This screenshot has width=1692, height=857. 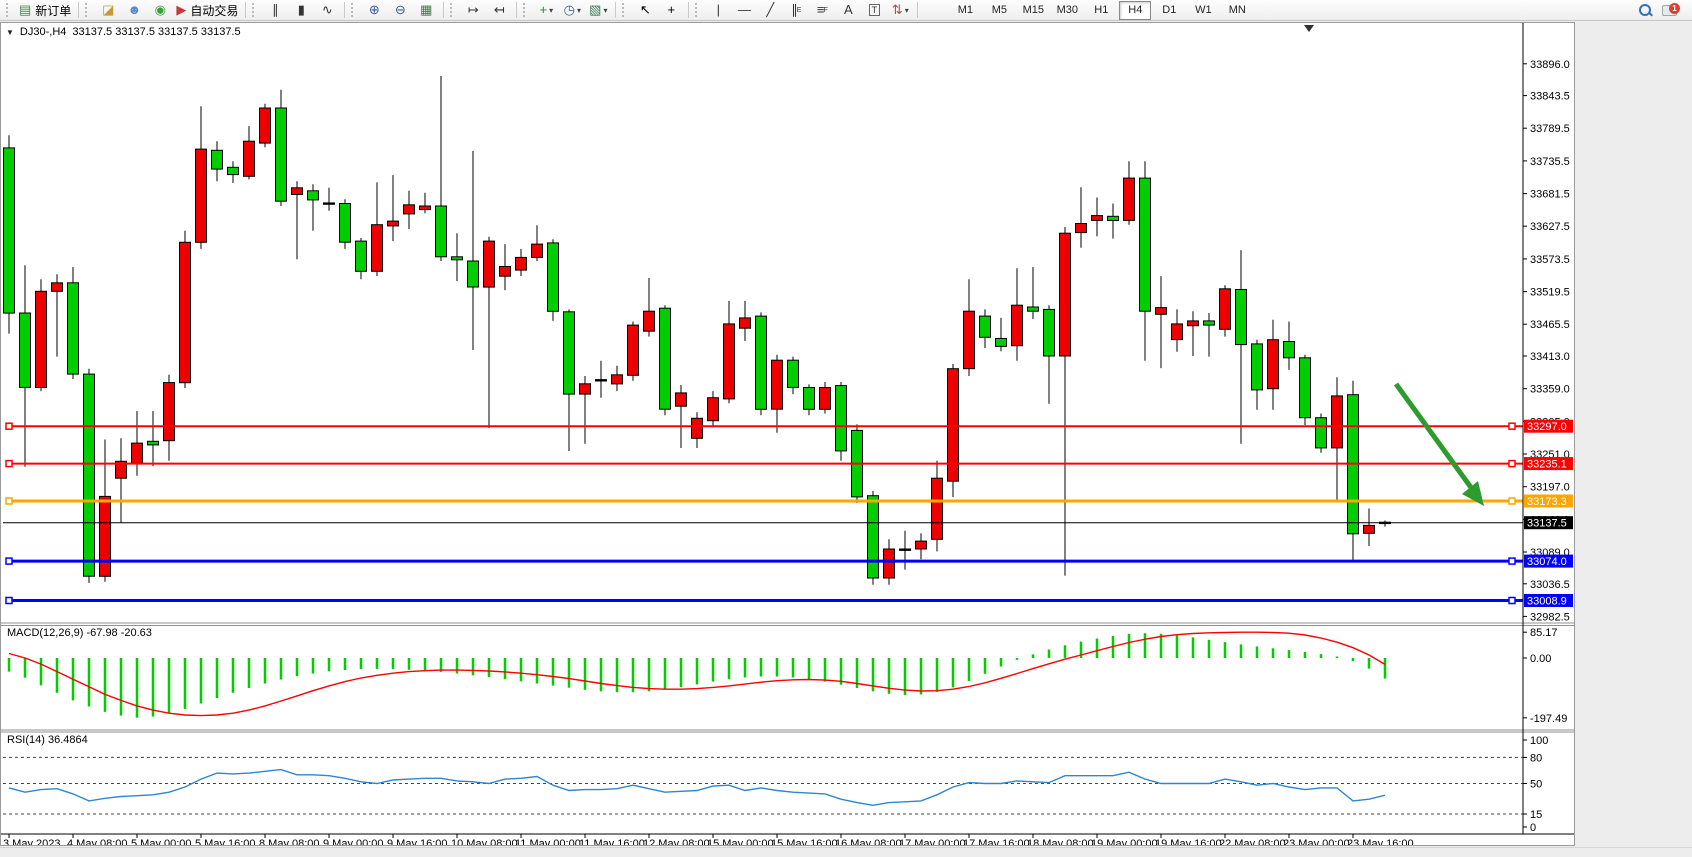 What do you see at coordinates (444, 10) in the screenshot?
I see `toolbar-separator` at bounding box center [444, 10].